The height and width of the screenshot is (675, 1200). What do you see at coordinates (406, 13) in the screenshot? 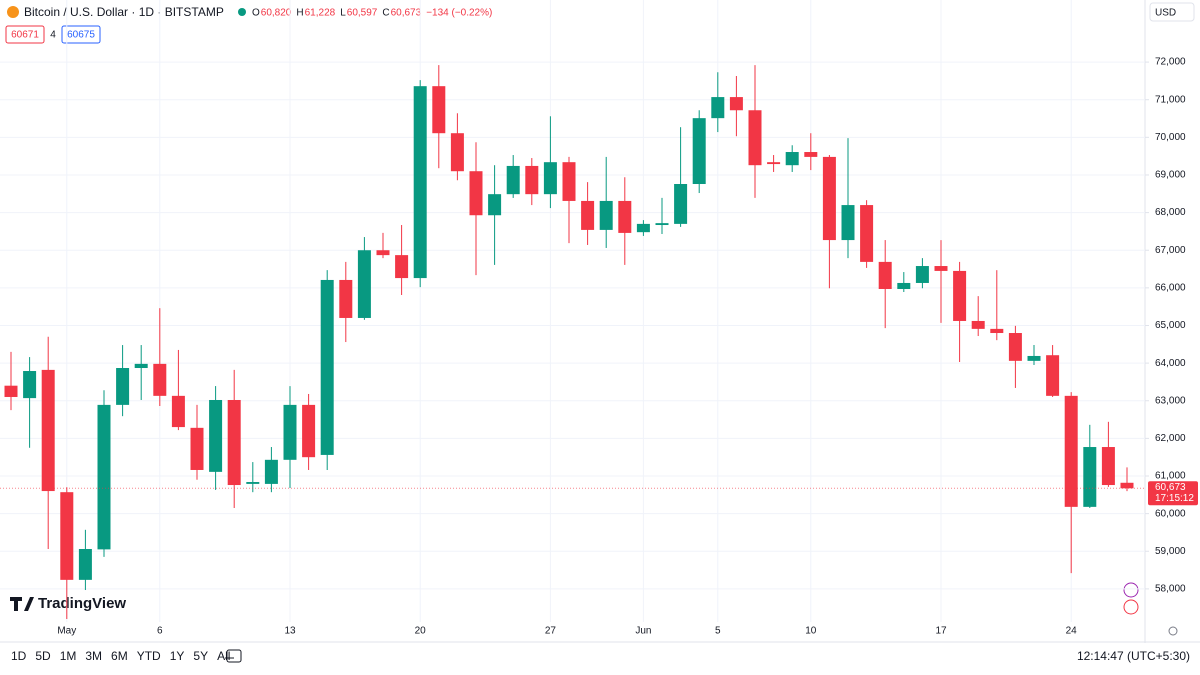
I see `ohlc-value: 60,673` at bounding box center [406, 13].